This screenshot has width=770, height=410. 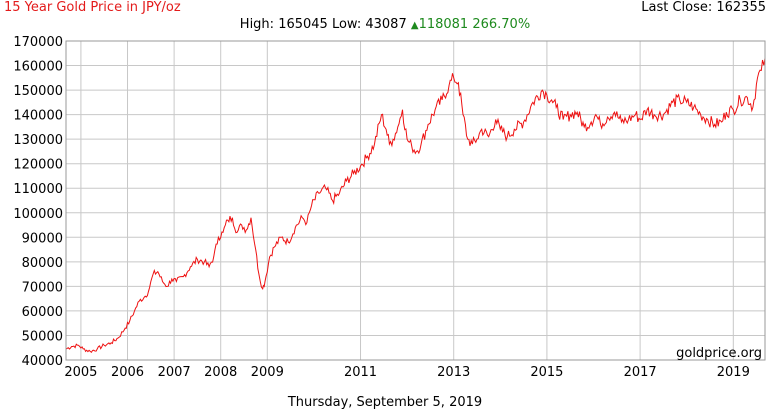 What do you see at coordinates (38, 140) in the screenshot?
I see `y-tick-label: 130000` at bounding box center [38, 140].